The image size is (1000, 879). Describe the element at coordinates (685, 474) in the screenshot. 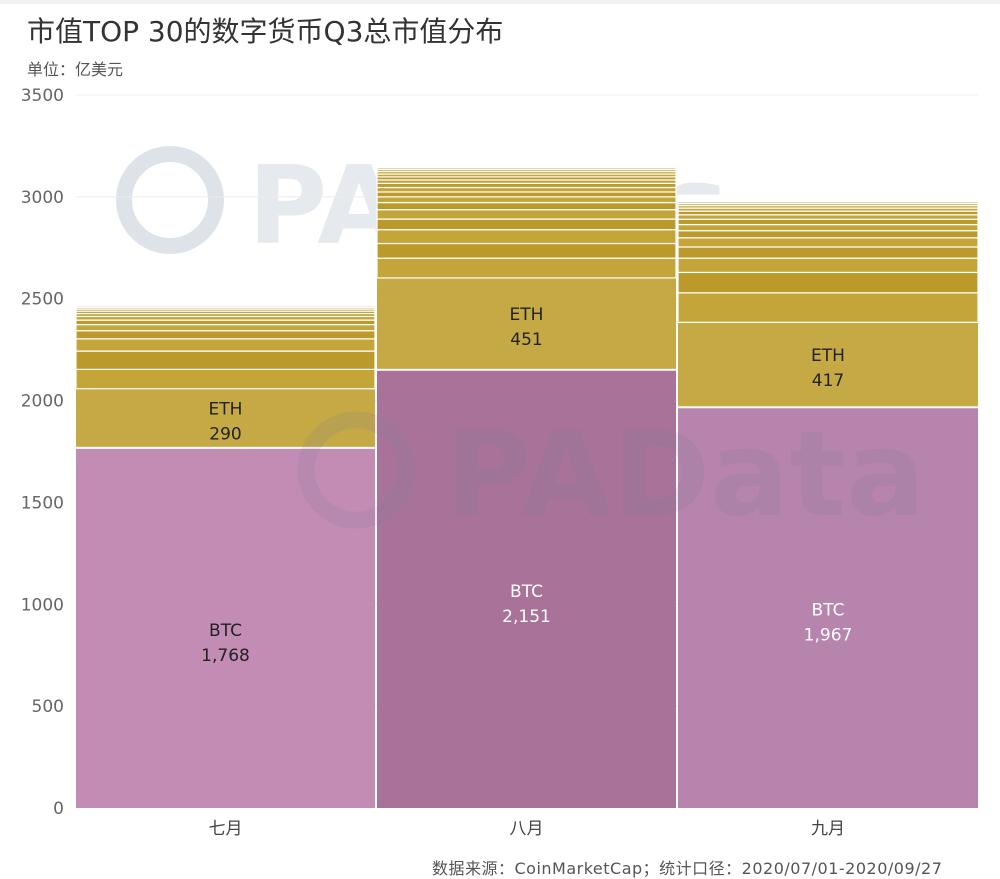

I see `watermark-padata: PAData` at that location.